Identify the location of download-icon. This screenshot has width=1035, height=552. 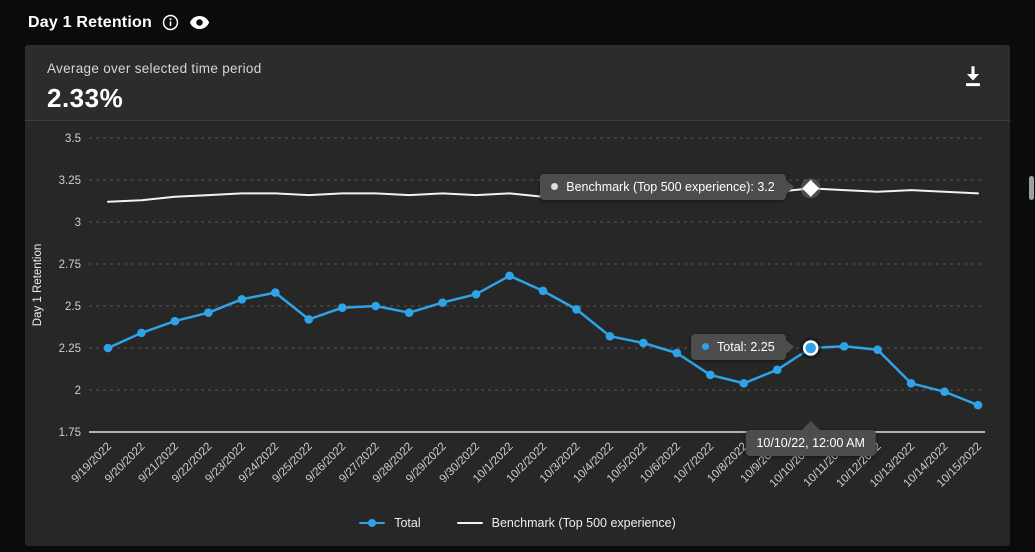
(973, 76).